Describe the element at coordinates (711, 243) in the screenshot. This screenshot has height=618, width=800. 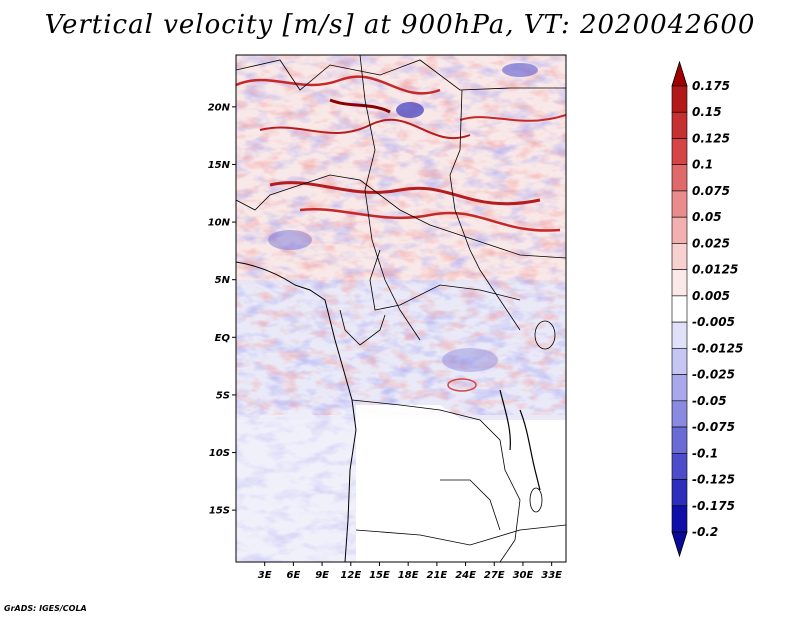
I see `colorbar-label: 0.025` at that location.